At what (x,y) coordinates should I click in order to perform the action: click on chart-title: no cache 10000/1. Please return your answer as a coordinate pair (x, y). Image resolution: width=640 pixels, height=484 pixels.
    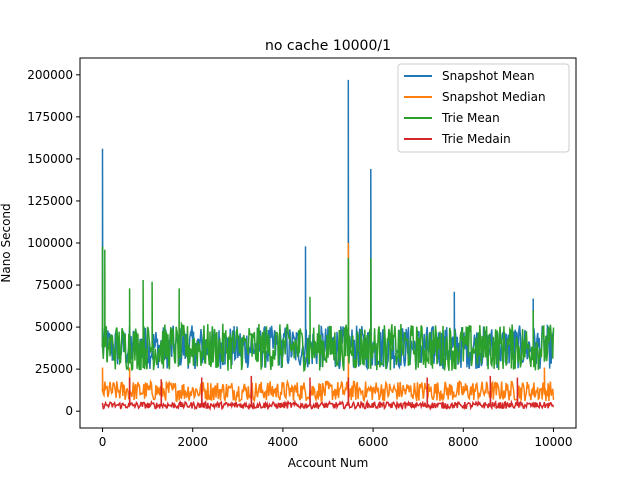
    Looking at the image, I should click on (328, 46).